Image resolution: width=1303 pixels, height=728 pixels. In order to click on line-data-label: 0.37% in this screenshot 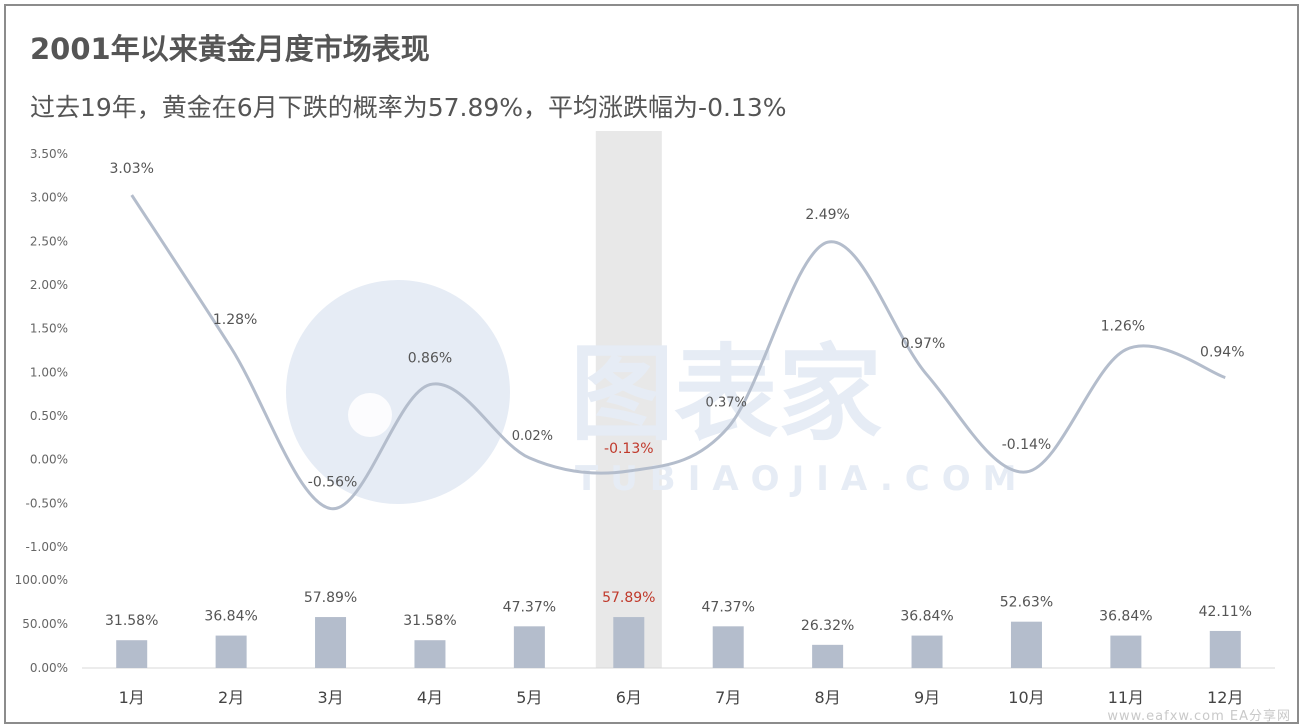, I will do `click(726, 402)`.